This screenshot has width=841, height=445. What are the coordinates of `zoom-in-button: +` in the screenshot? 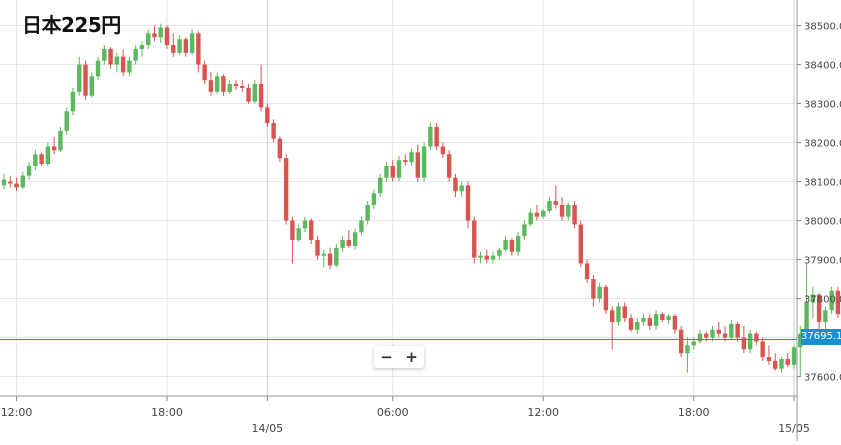 It's located at (411, 357).